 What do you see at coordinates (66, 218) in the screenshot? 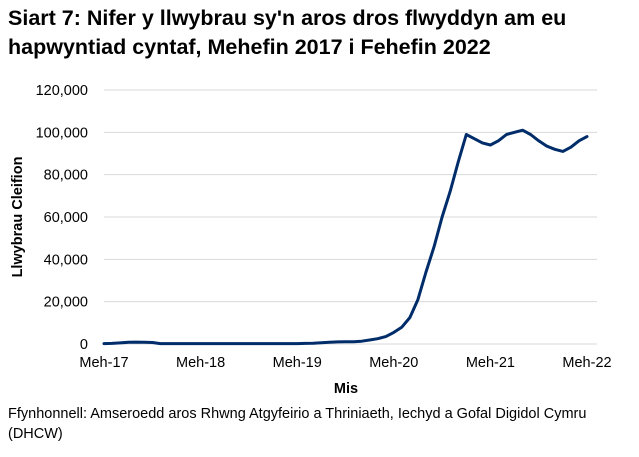
I see `y-tick-label: 60,000` at bounding box center [66, 218].